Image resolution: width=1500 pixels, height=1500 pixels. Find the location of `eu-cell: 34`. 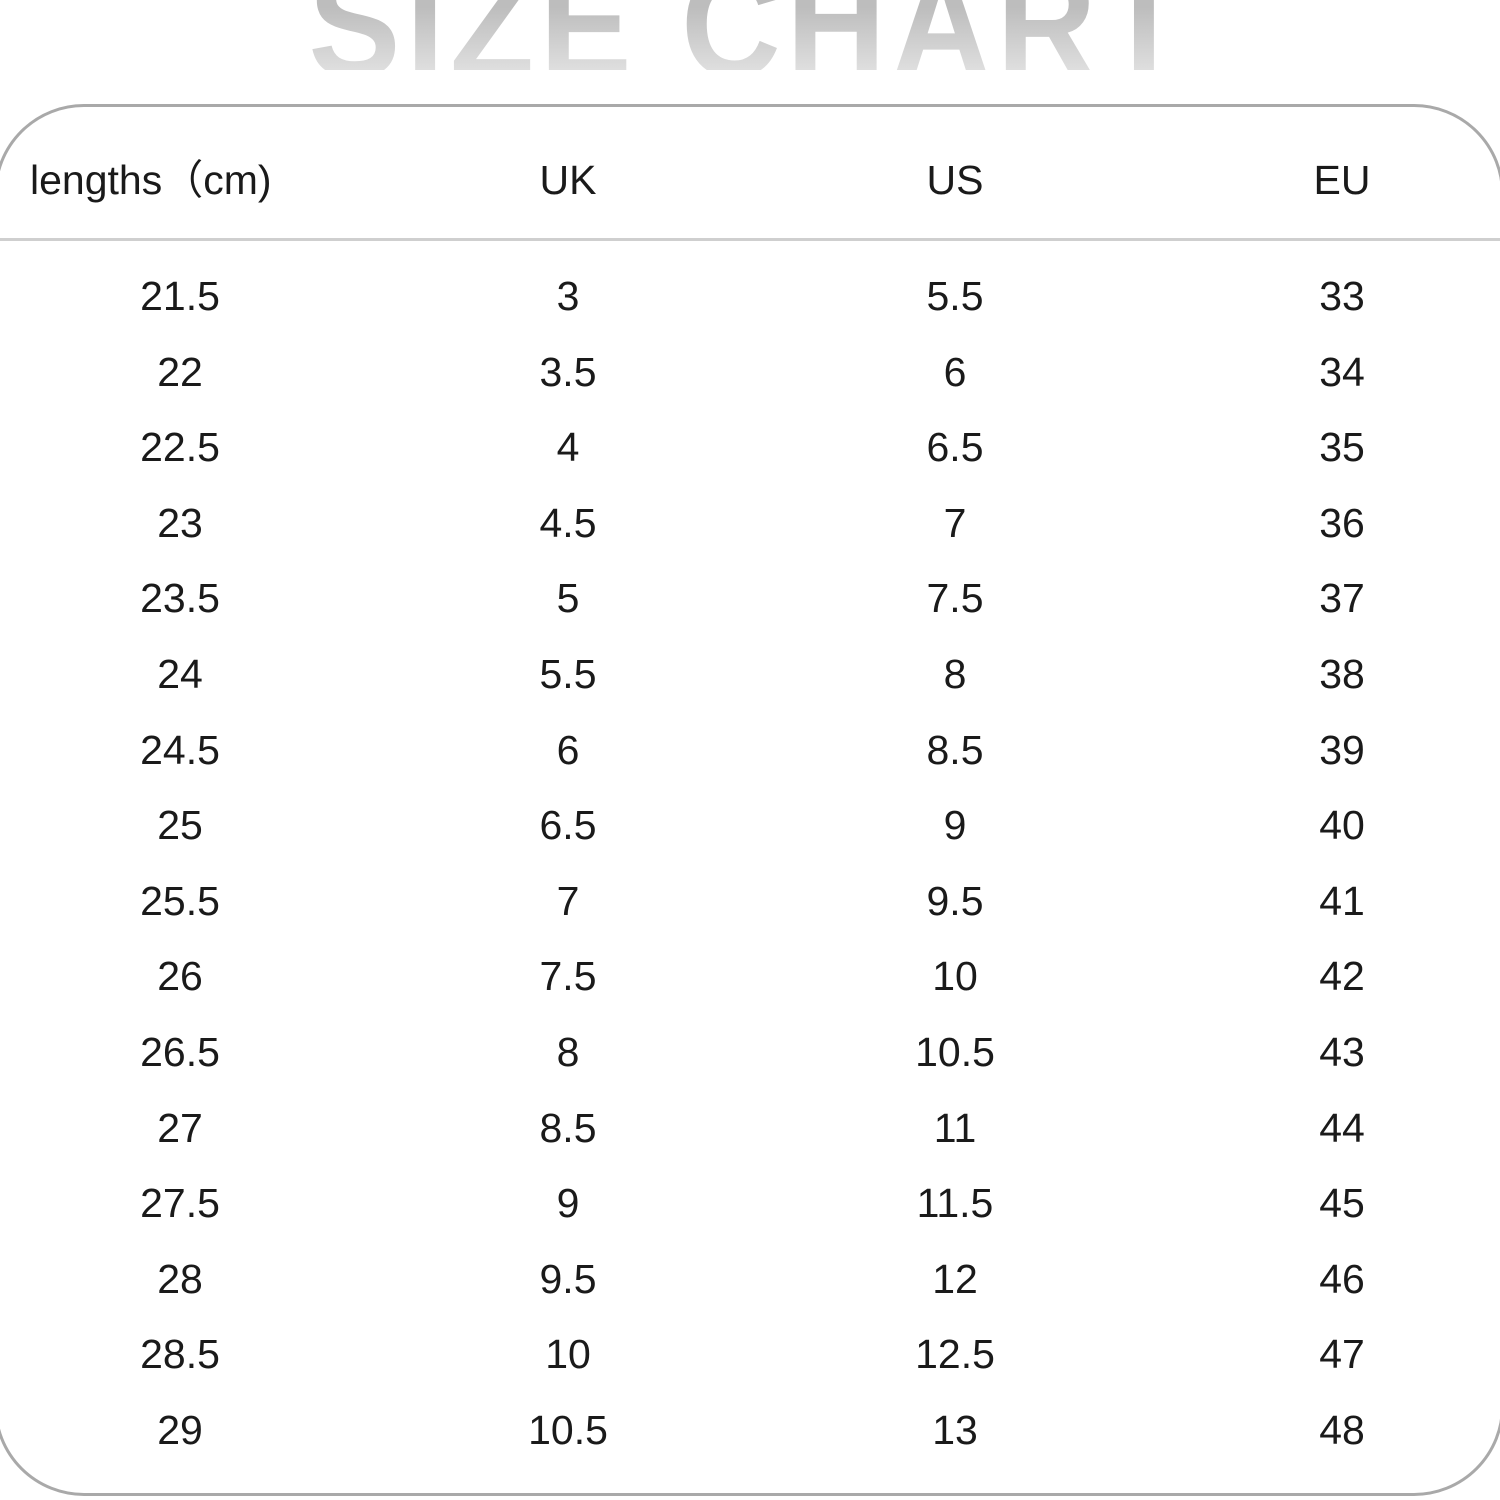

eu-cell: 34 is located at coordinates (1342, 371).